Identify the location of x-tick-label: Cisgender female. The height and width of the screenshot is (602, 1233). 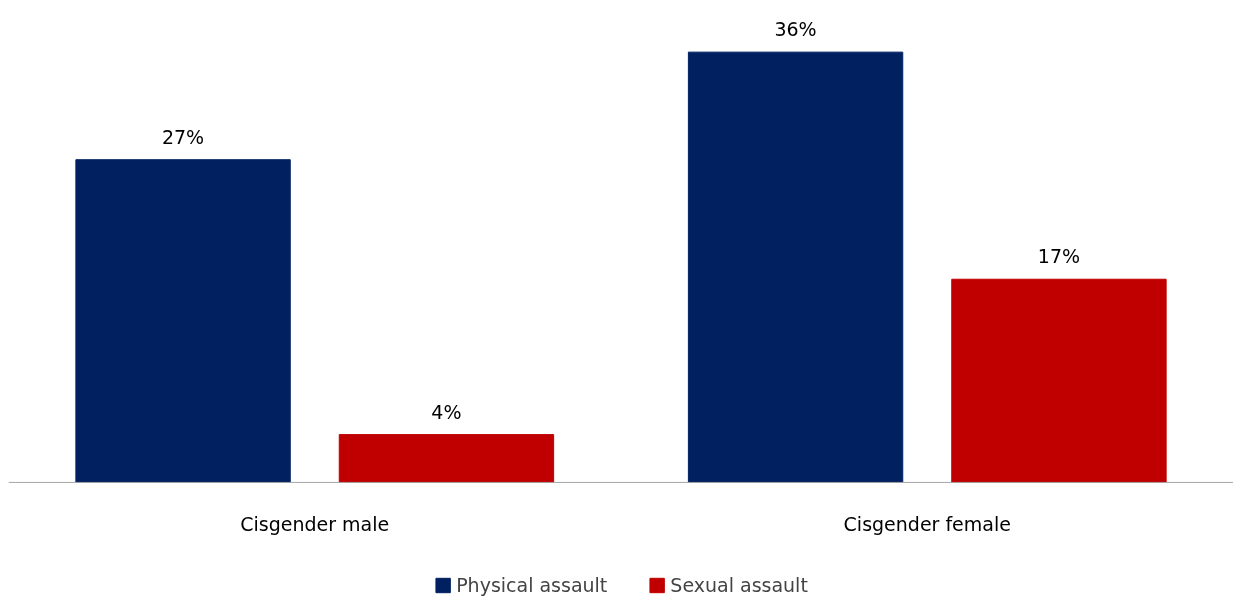
(927, 524).